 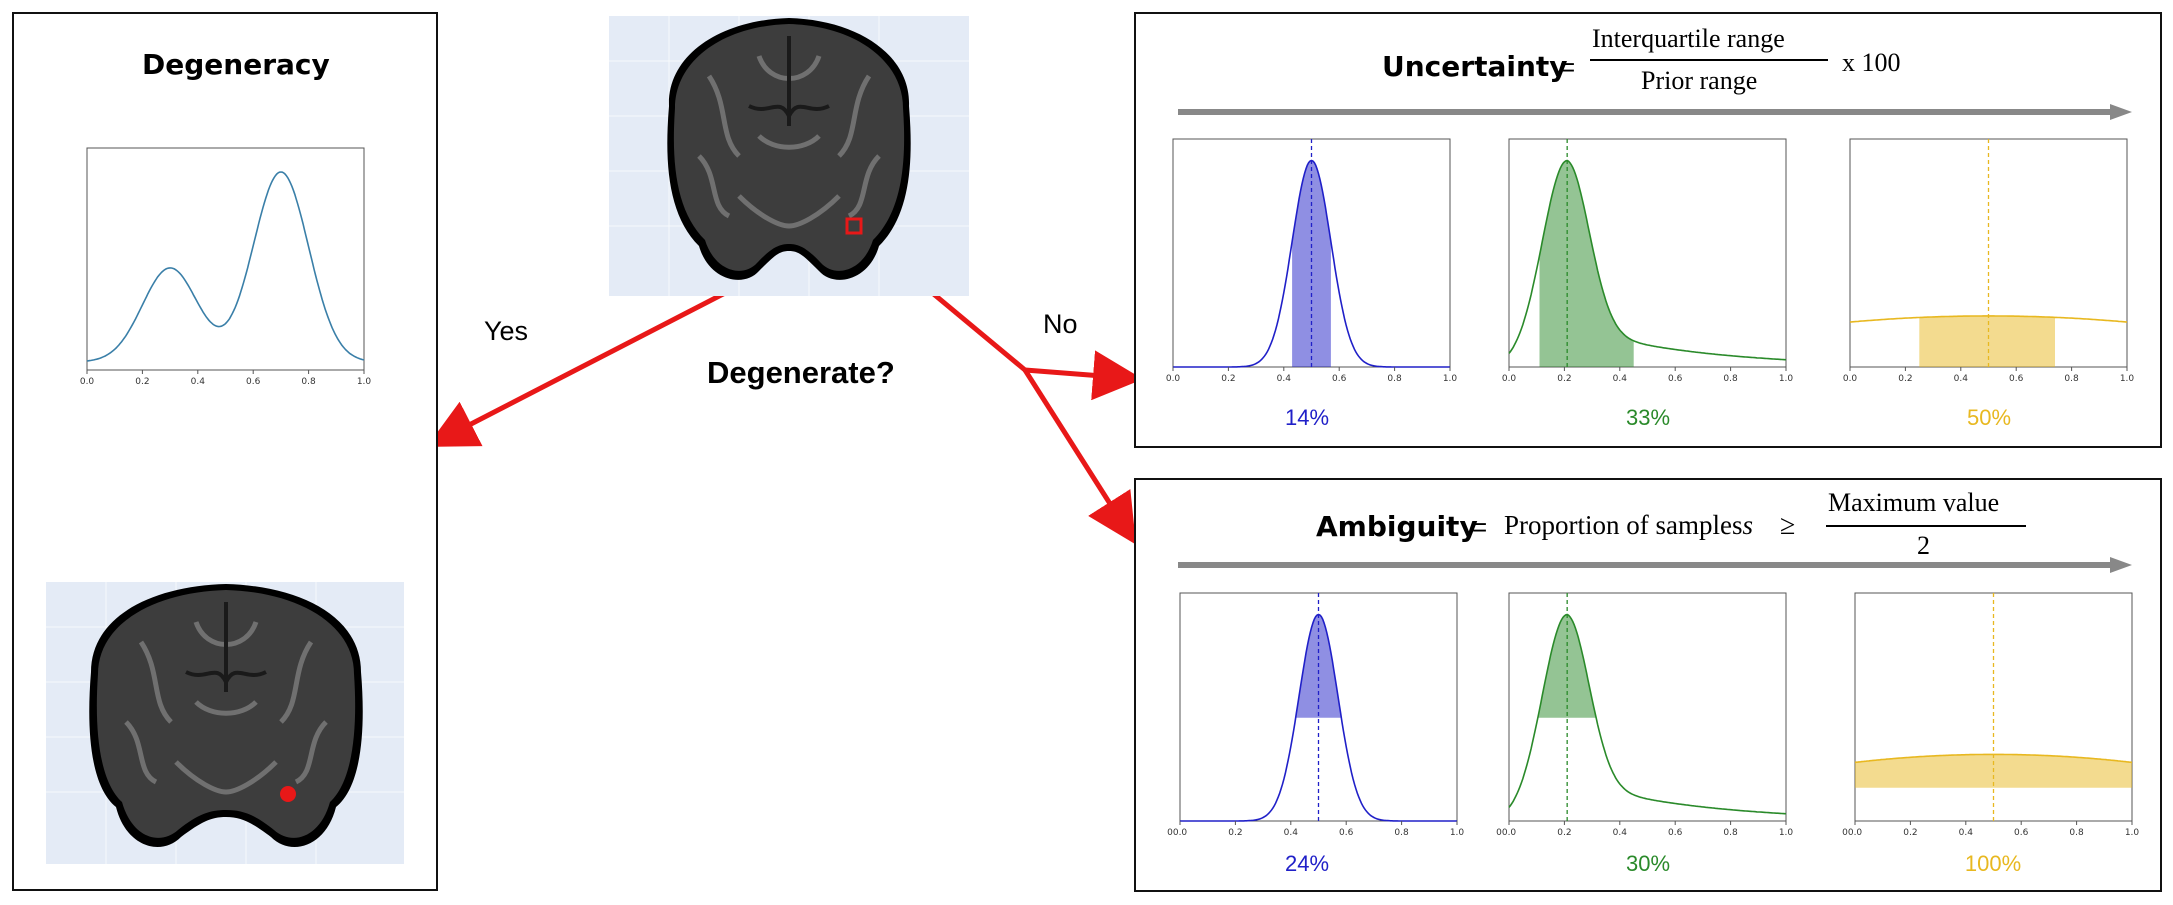 I want to click on ambiguity-lhs-text: Proportion of samples, so click(x=1623, y=525).